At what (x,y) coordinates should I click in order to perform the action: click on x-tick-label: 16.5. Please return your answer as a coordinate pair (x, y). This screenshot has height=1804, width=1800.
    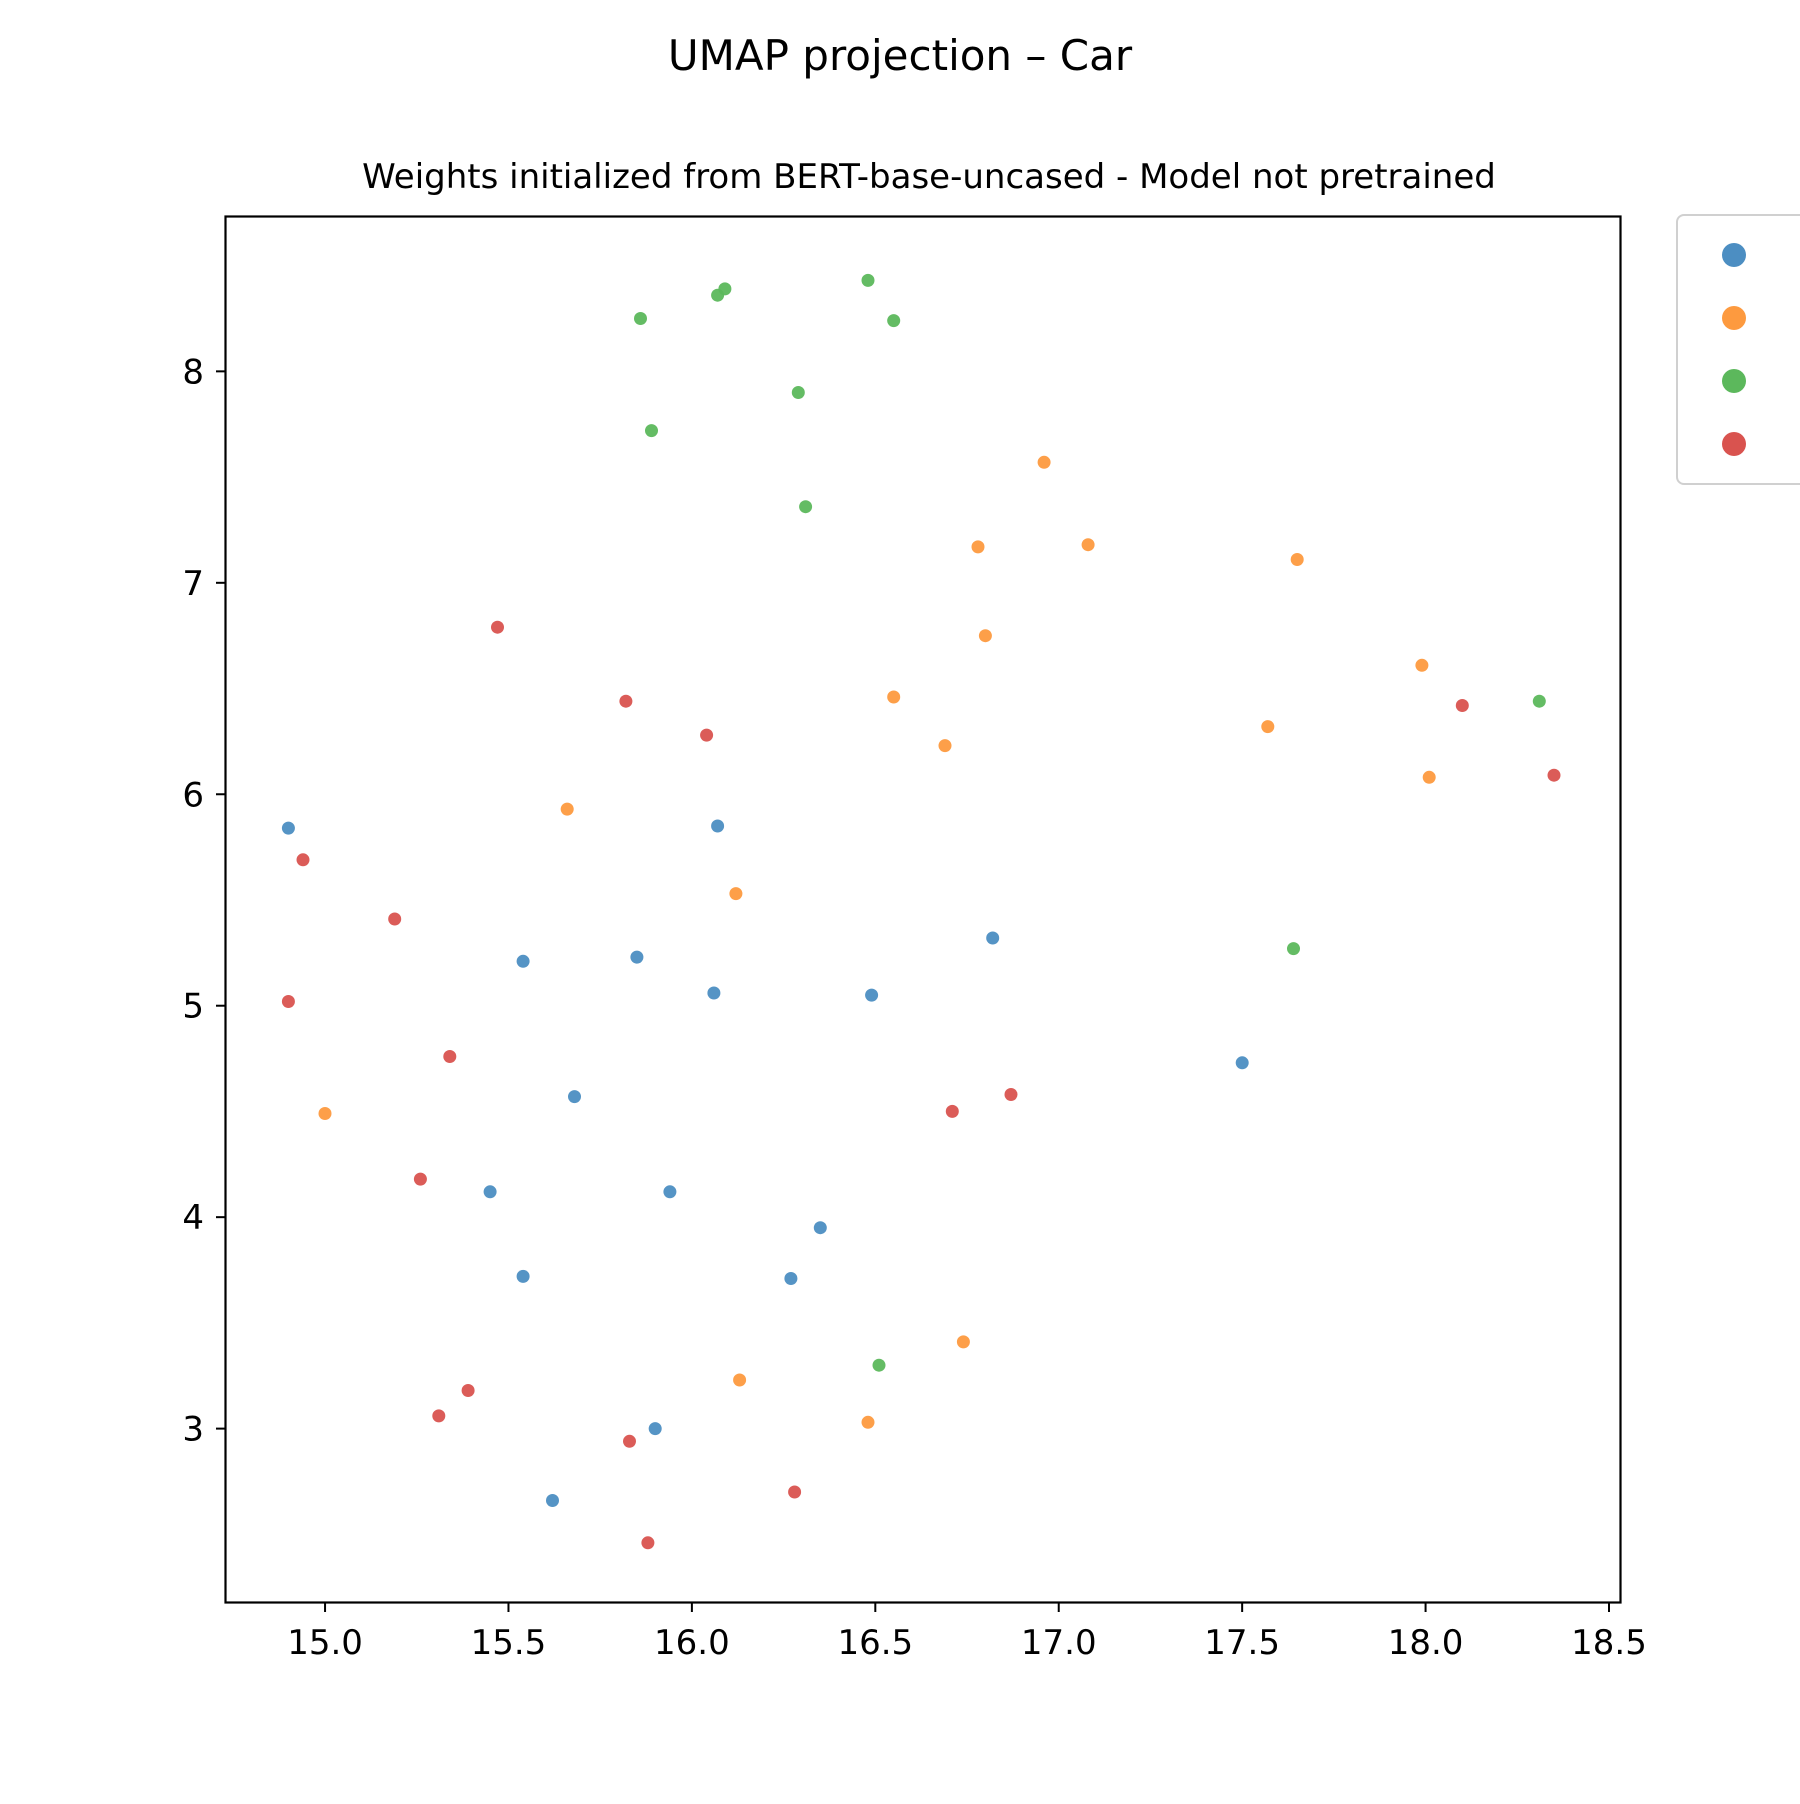
    Looking at the image, I should click on (875, 1643).